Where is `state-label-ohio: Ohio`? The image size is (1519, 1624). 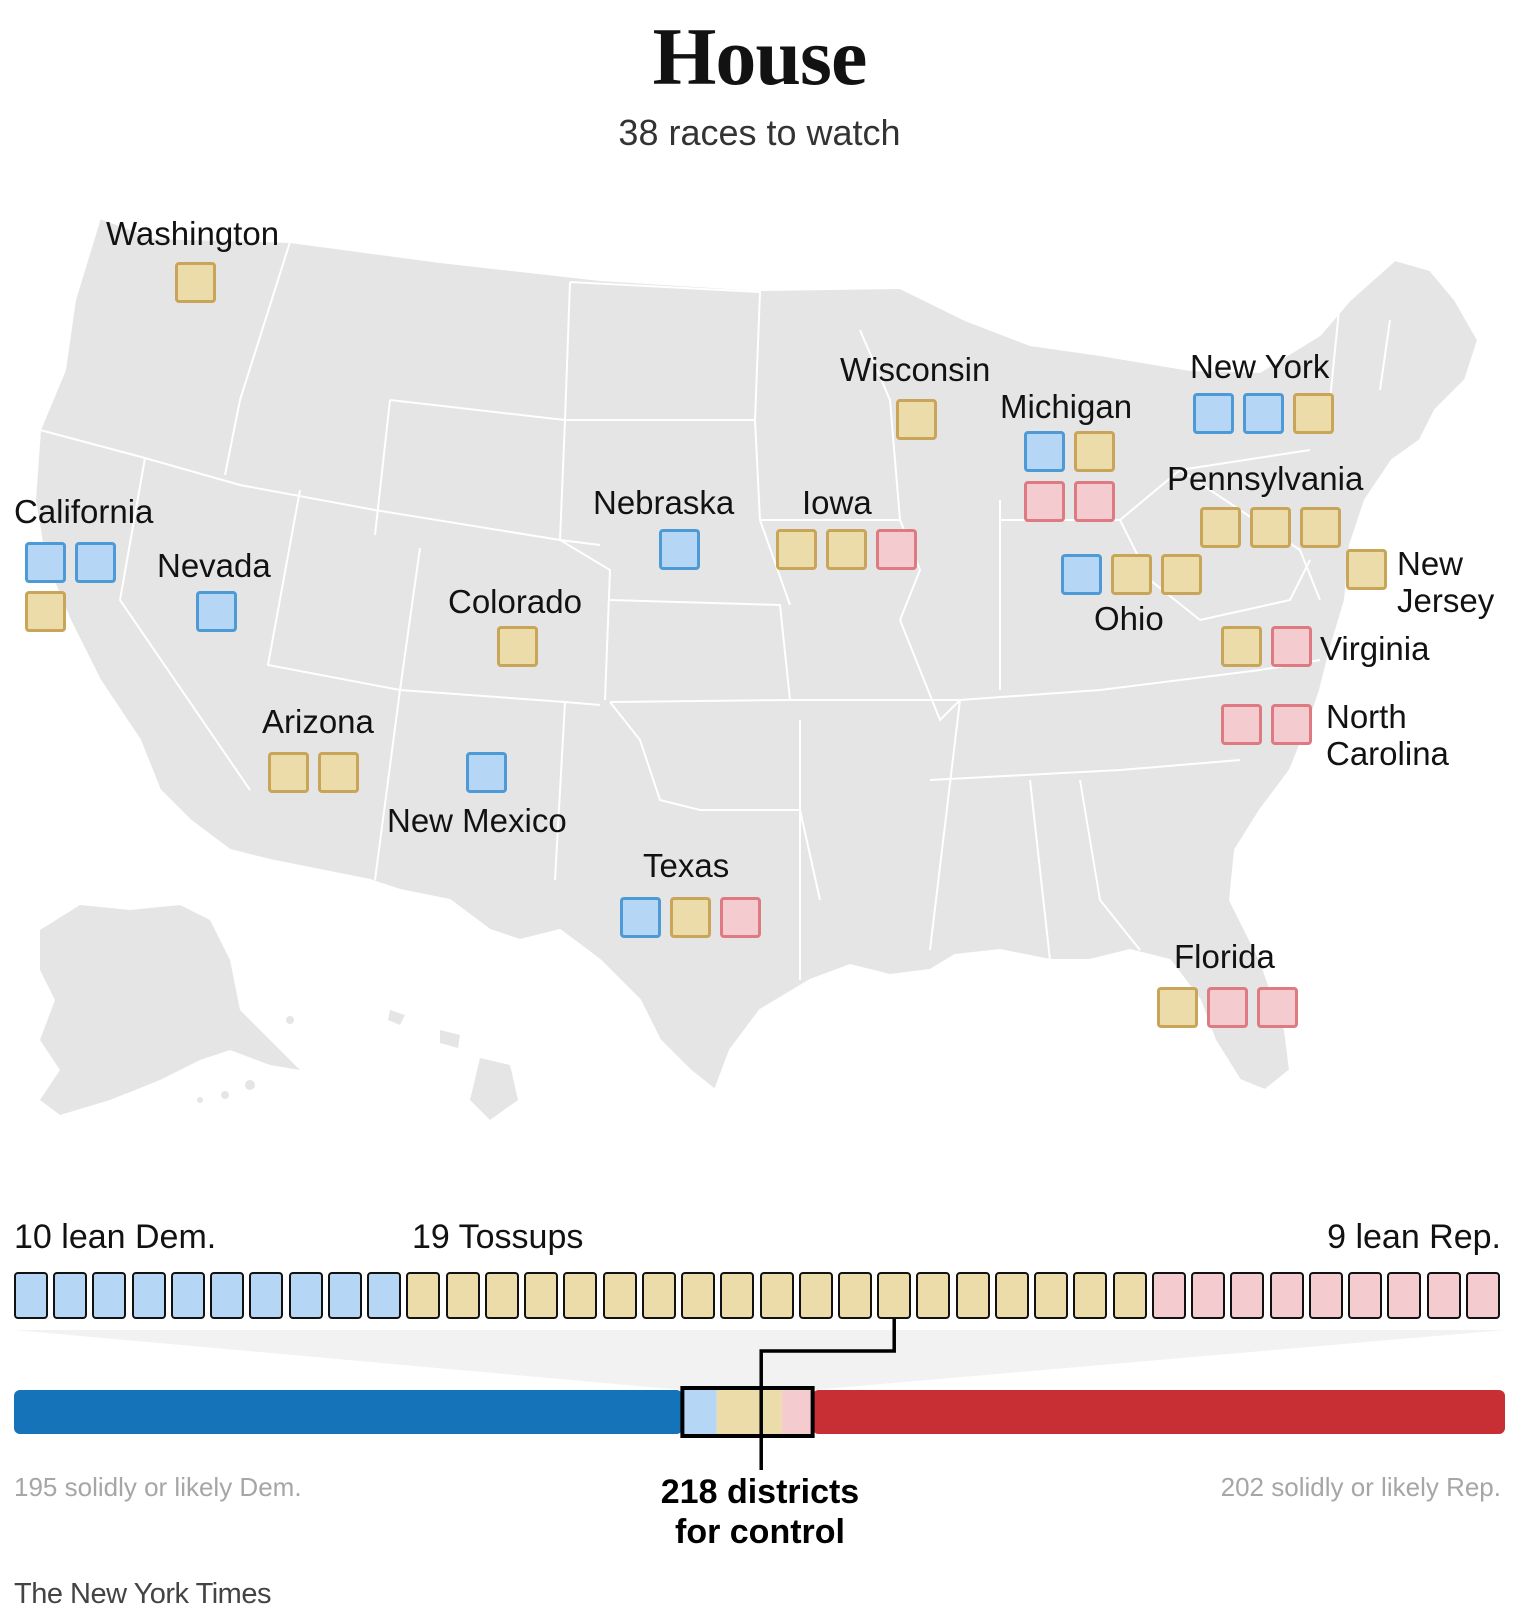
state-label-ohio: Ohio is located at coordinates (1129, 618).